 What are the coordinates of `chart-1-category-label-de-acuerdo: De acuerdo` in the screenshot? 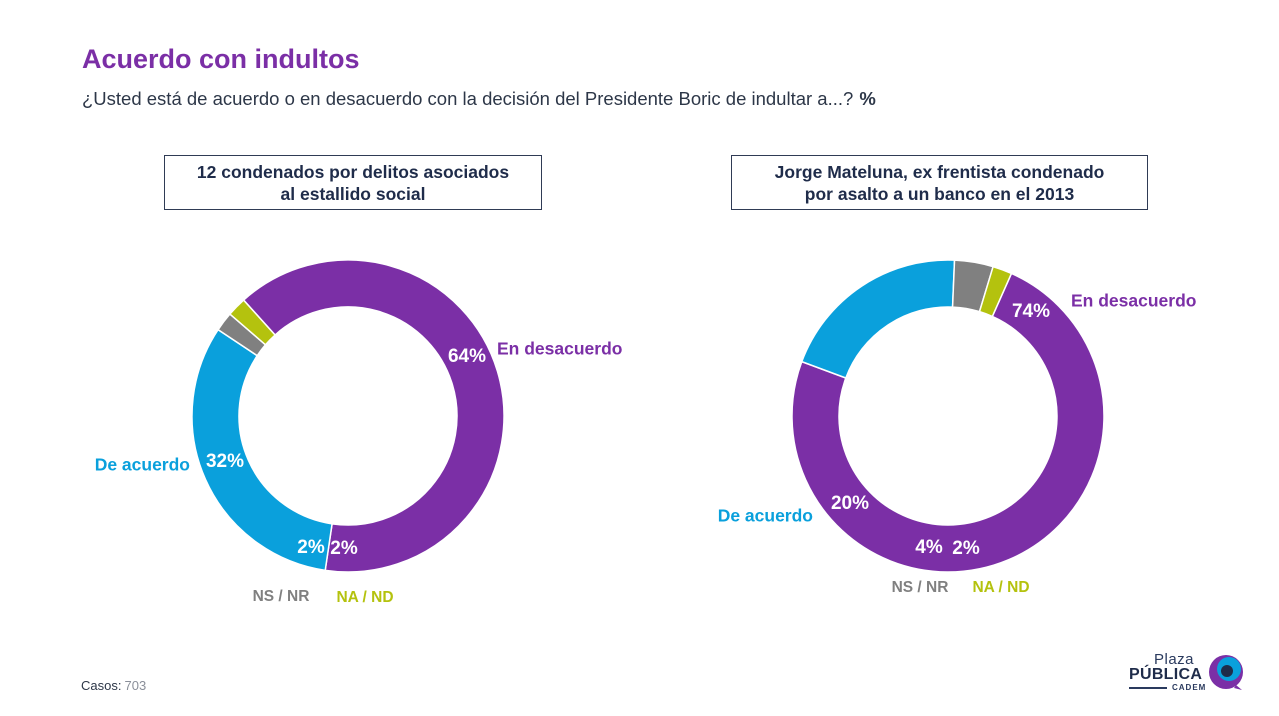 It's located at (142, 465).